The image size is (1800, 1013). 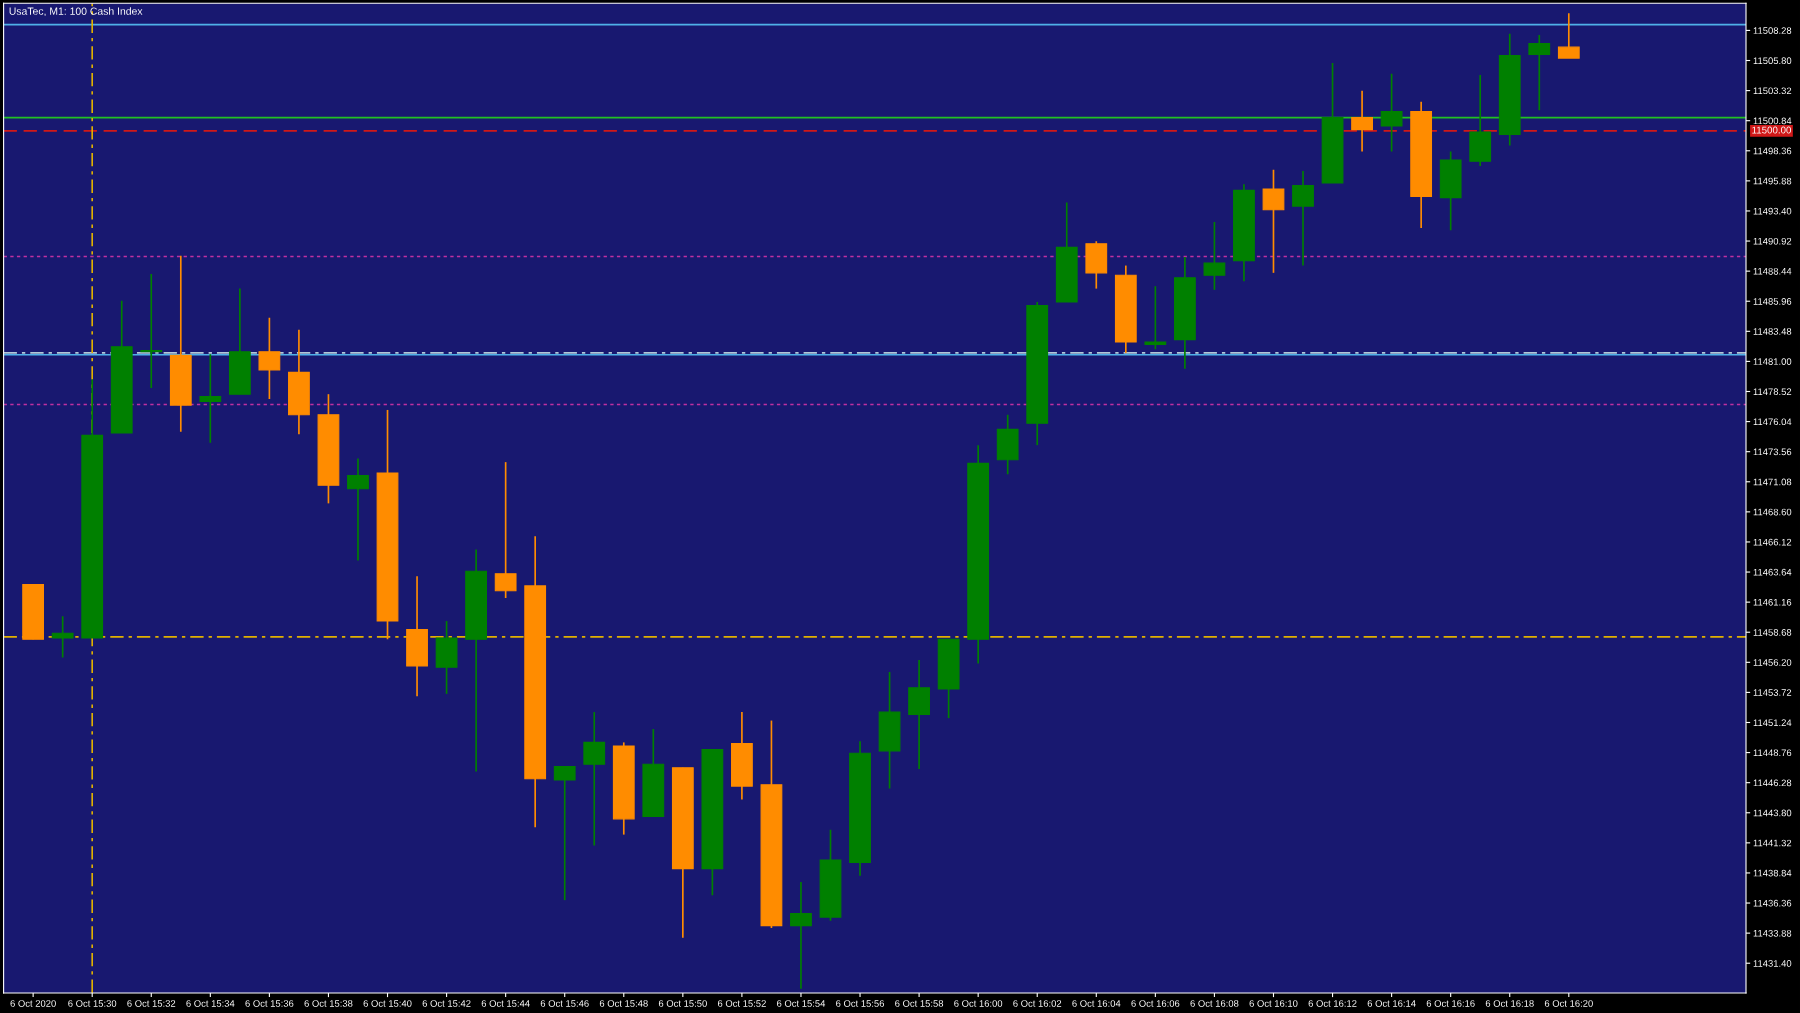 What do you see at coordinates (387, 1003) in the screenshot?
I see `x-tick-label: 6 Oct 15:40` at bounding box center [387, 1003].